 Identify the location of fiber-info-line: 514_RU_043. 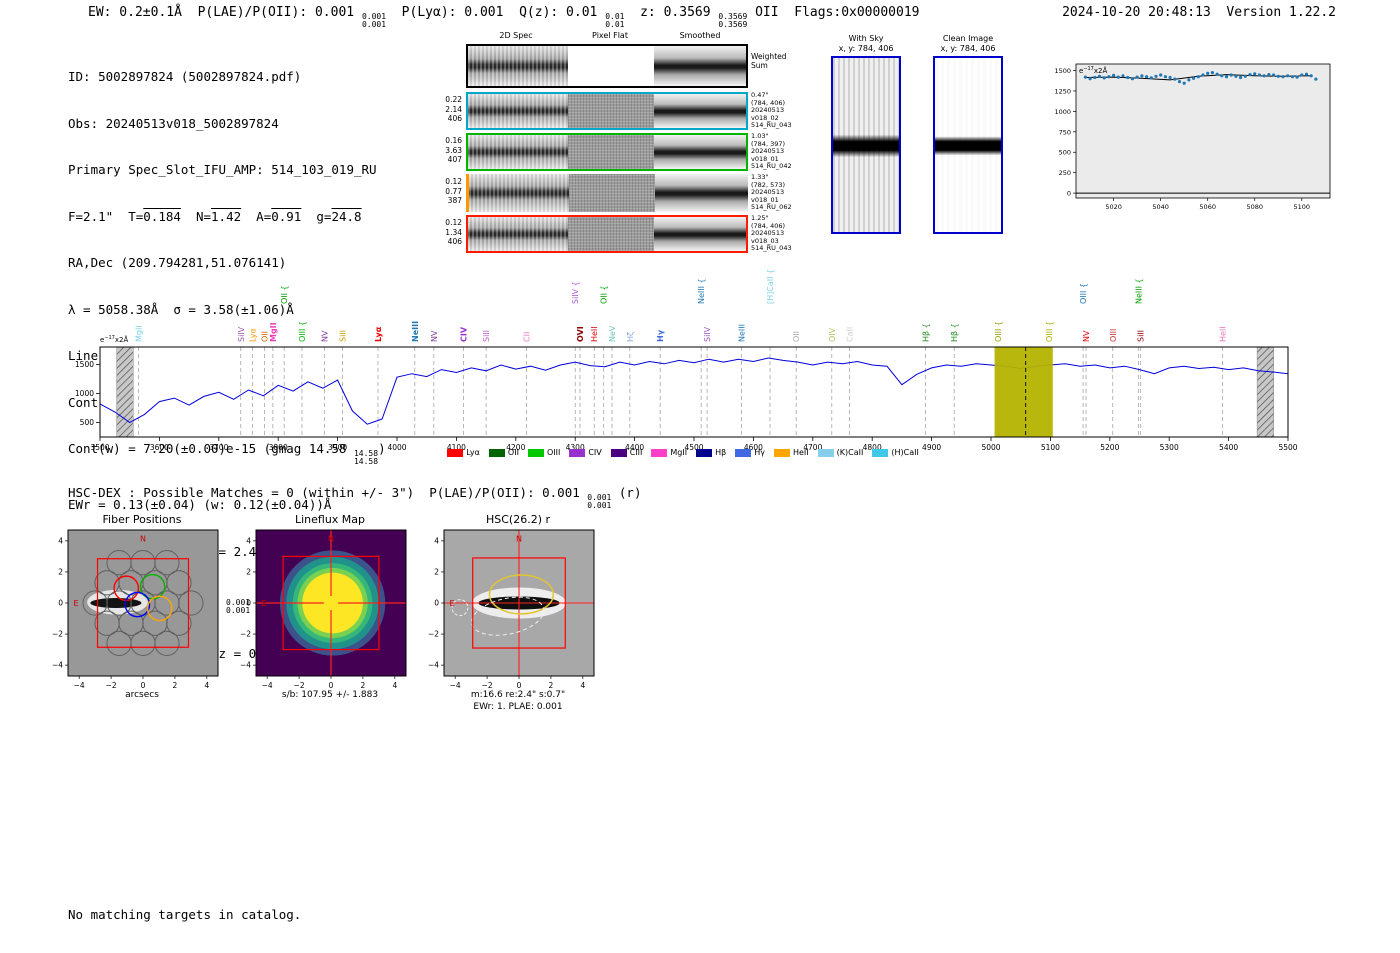
(771, 125).